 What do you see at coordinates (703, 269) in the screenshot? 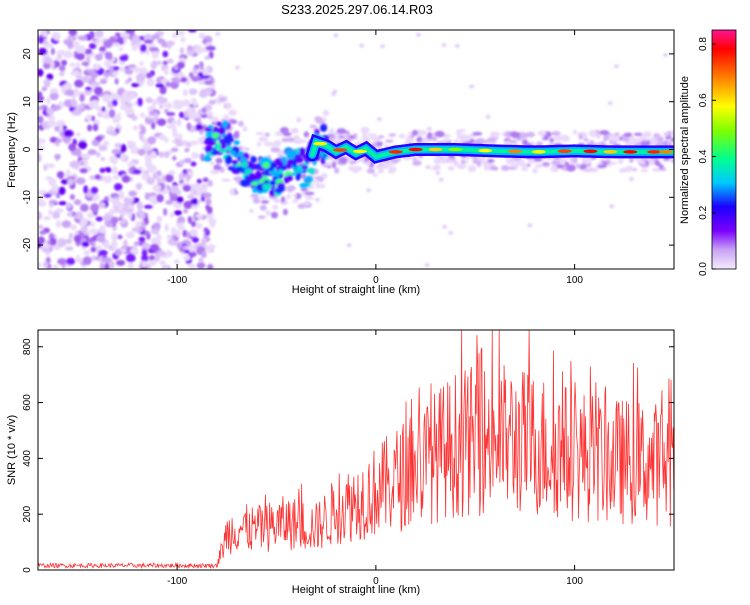
I see `colorbar-tick-label: 0.0` at bounding box center [703, 269].